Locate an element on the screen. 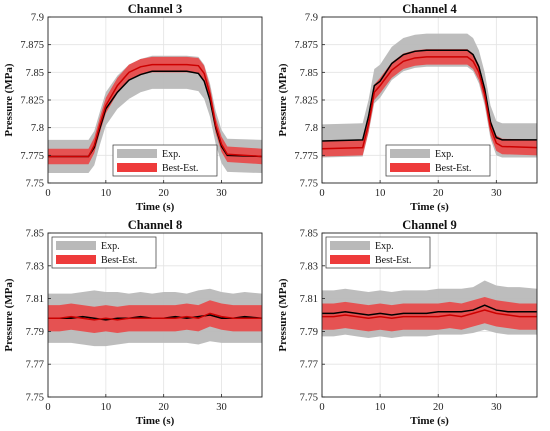  chart-title: Channel 8 is located at coordinates (155, 225).